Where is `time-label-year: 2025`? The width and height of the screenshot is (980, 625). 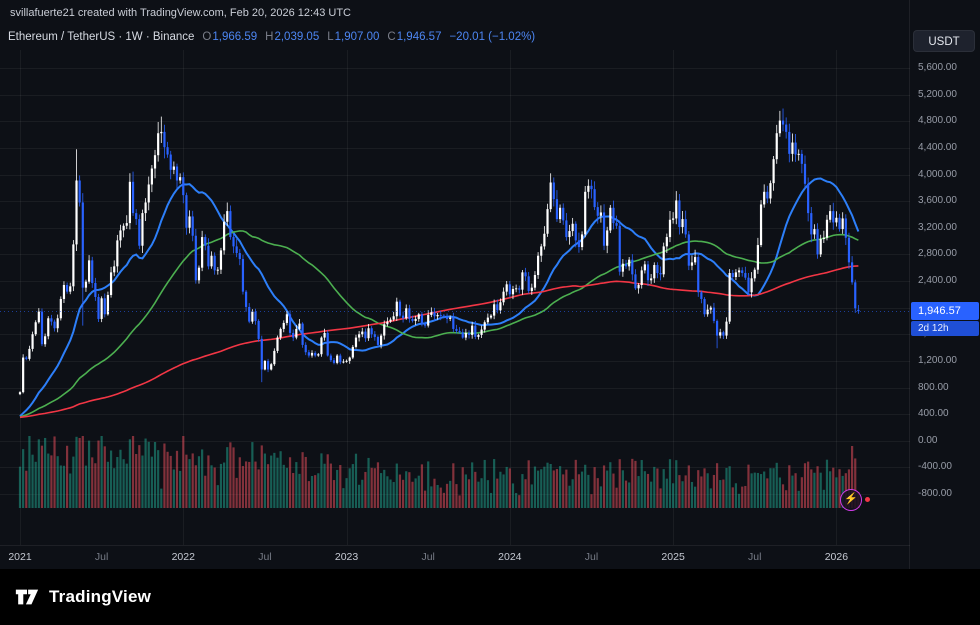 time-label-year: 2025 is located at coordinates (673, 557).